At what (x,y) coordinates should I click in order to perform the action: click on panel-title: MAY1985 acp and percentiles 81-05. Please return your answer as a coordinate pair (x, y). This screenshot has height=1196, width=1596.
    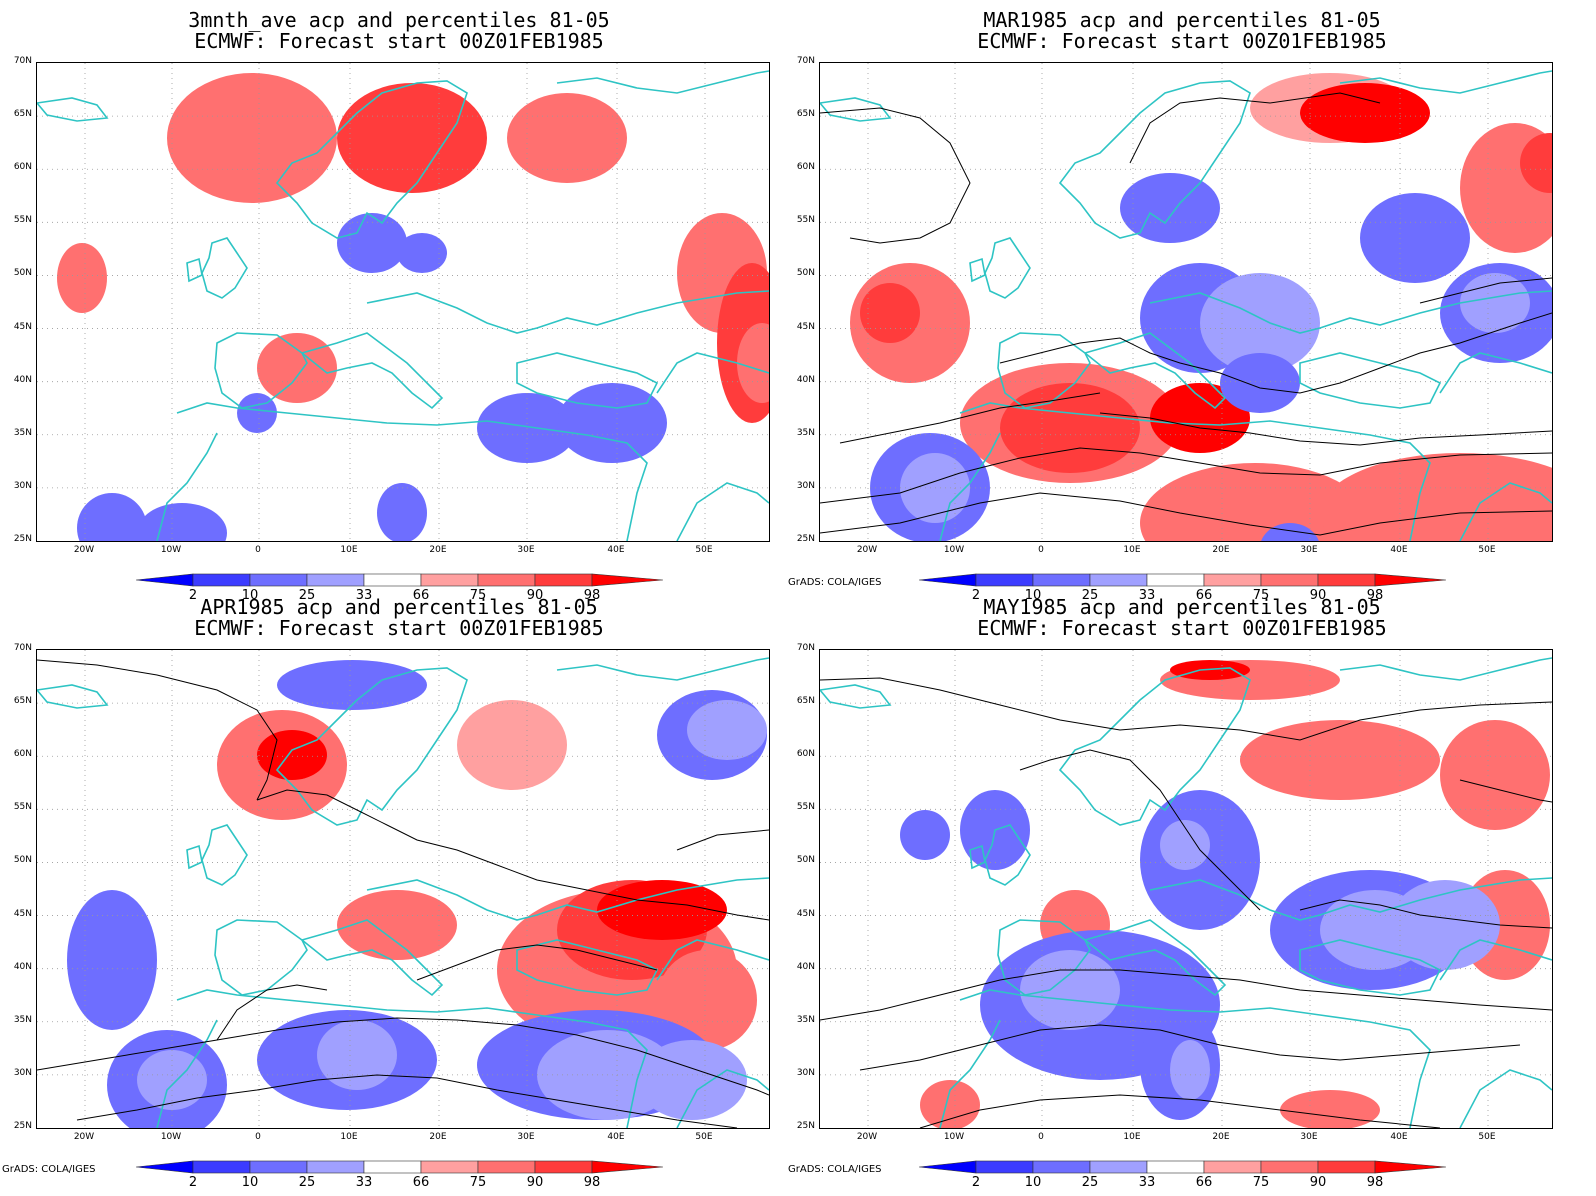
    Looking at the image, I should click on (1182, 607).